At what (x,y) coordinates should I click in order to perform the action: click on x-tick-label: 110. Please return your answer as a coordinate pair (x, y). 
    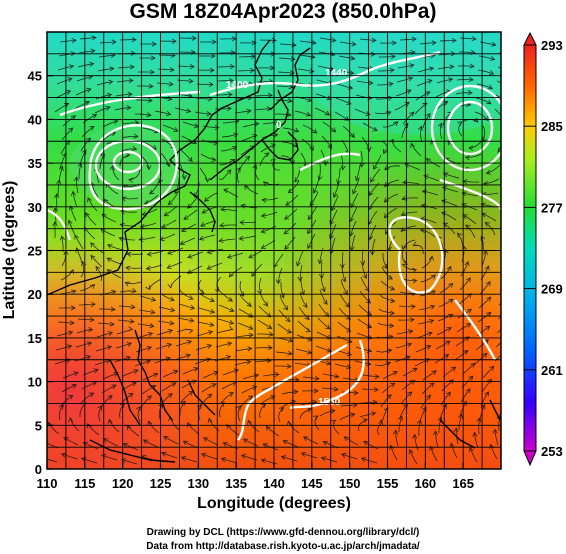
    Looking at the image, I should click on (47, 483).